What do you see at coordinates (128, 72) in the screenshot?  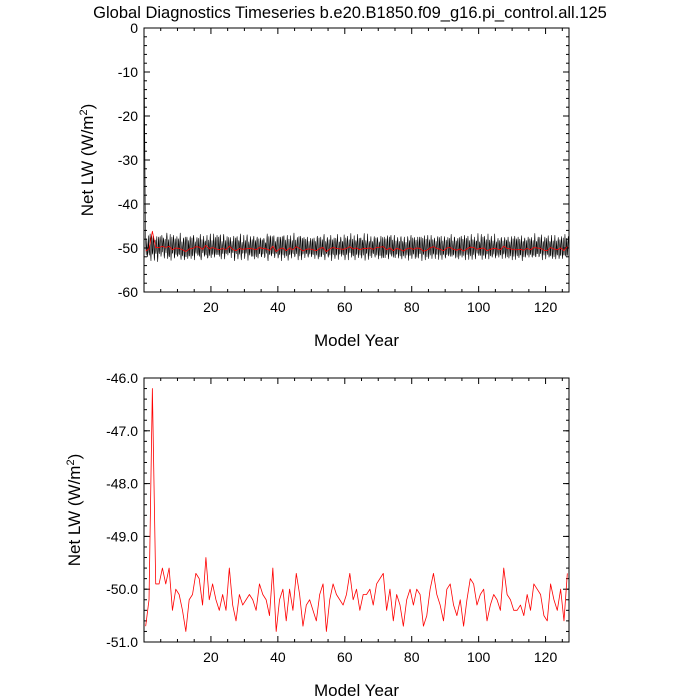 I see `y-tick-label: -10` at bounding box center [128, 72].